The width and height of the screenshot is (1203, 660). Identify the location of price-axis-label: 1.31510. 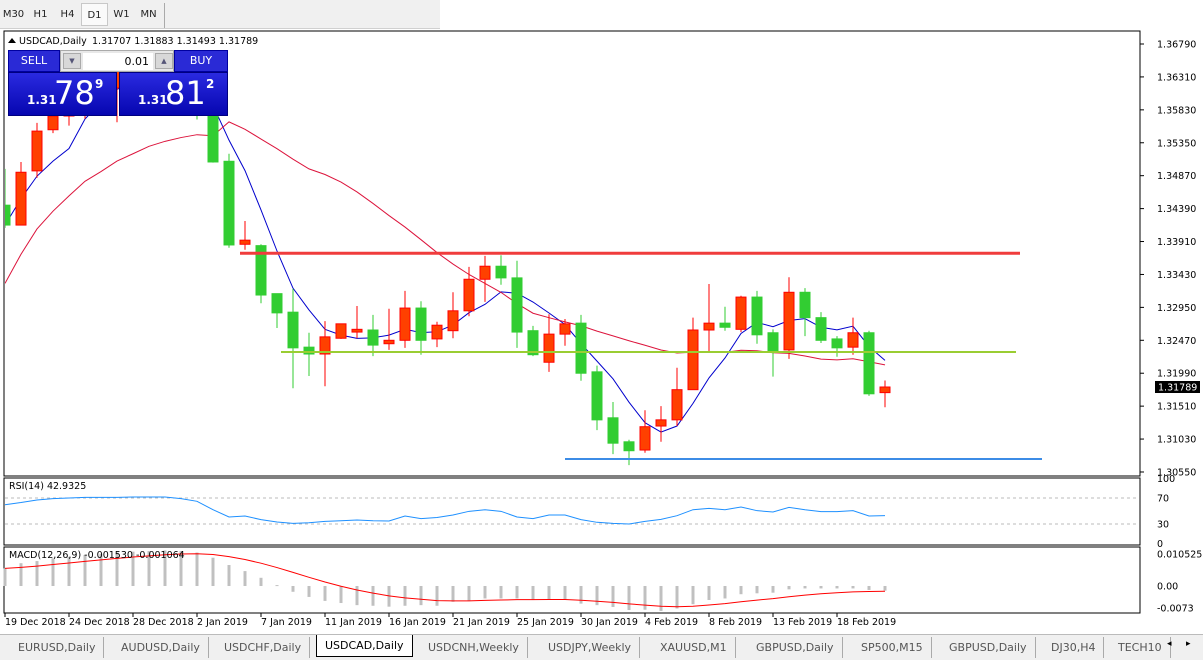
(1176, 407).